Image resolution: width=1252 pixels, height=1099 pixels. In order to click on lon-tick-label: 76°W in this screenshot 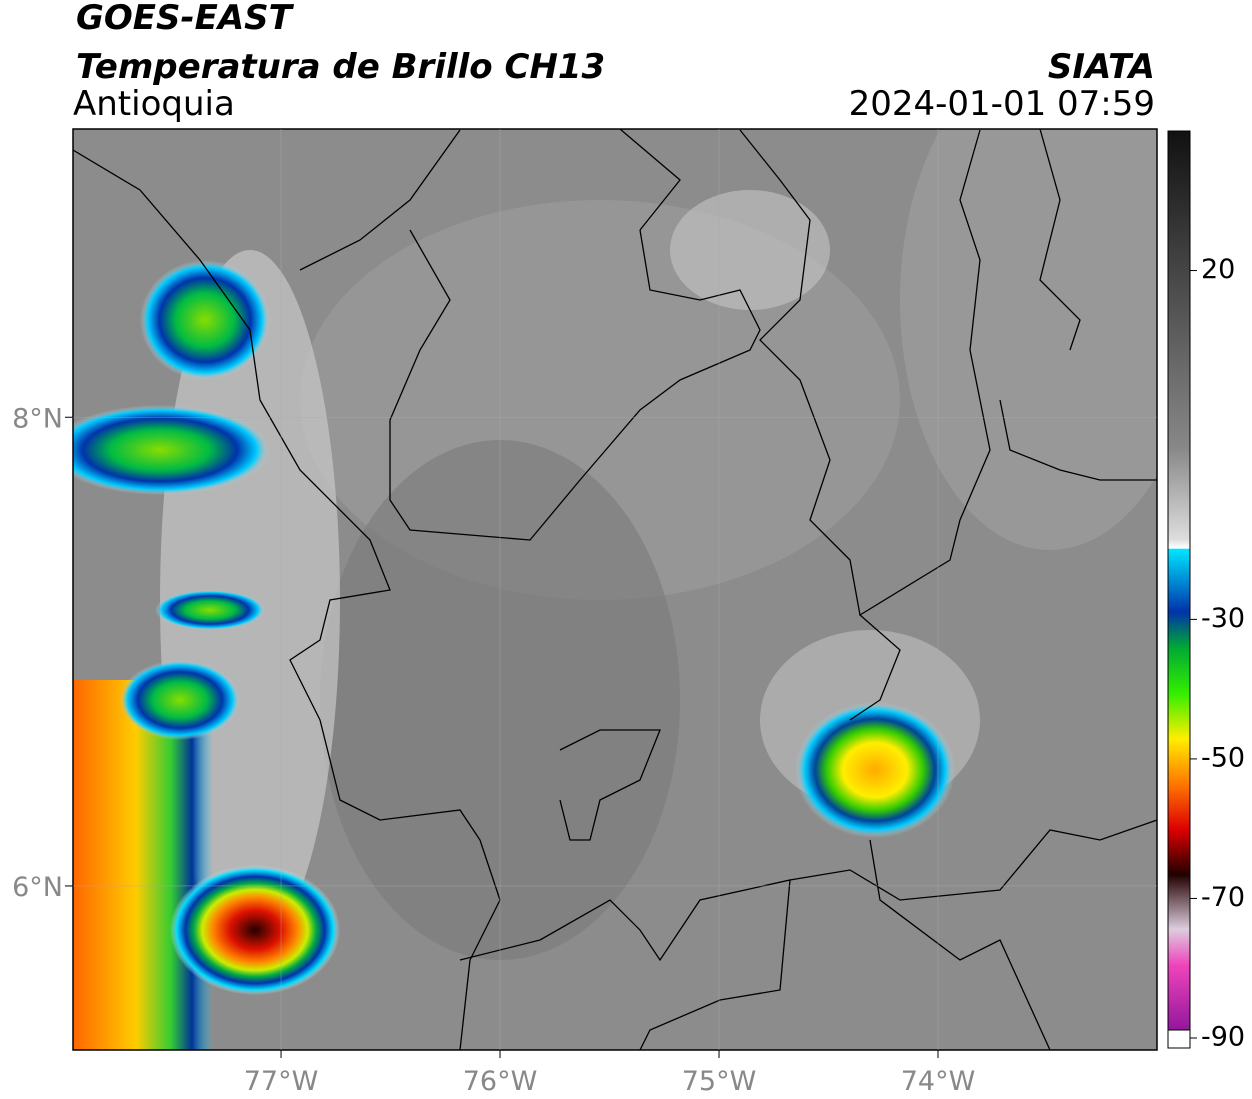, I will do `click(500, 1081)`.